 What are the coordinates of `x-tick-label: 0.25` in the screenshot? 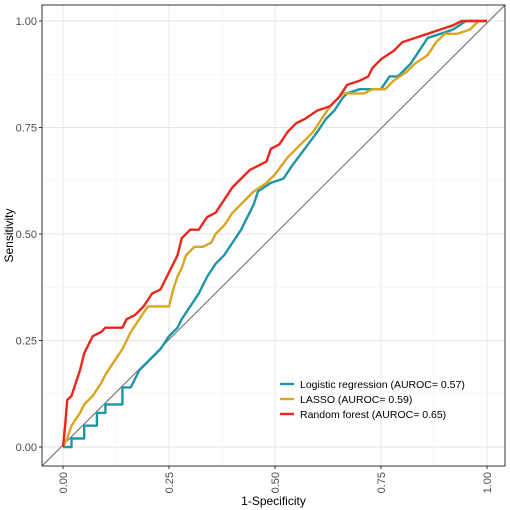 It's located at (170, 482).